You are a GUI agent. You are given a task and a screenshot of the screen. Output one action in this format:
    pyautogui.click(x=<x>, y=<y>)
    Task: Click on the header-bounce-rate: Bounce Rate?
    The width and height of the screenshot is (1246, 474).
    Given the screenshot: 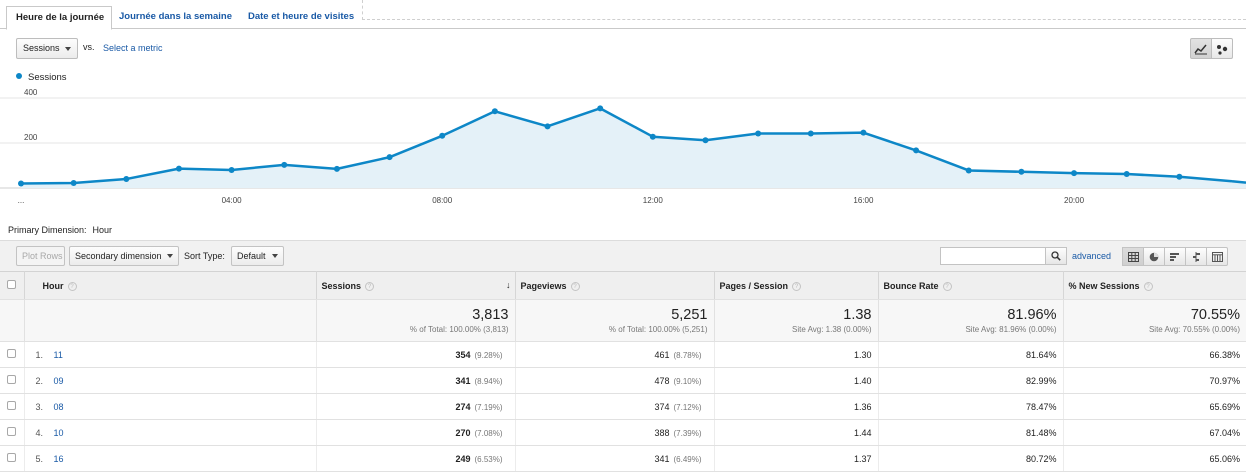 What is the action you would take?
    pyautogui.click(x=971, y=285)
    